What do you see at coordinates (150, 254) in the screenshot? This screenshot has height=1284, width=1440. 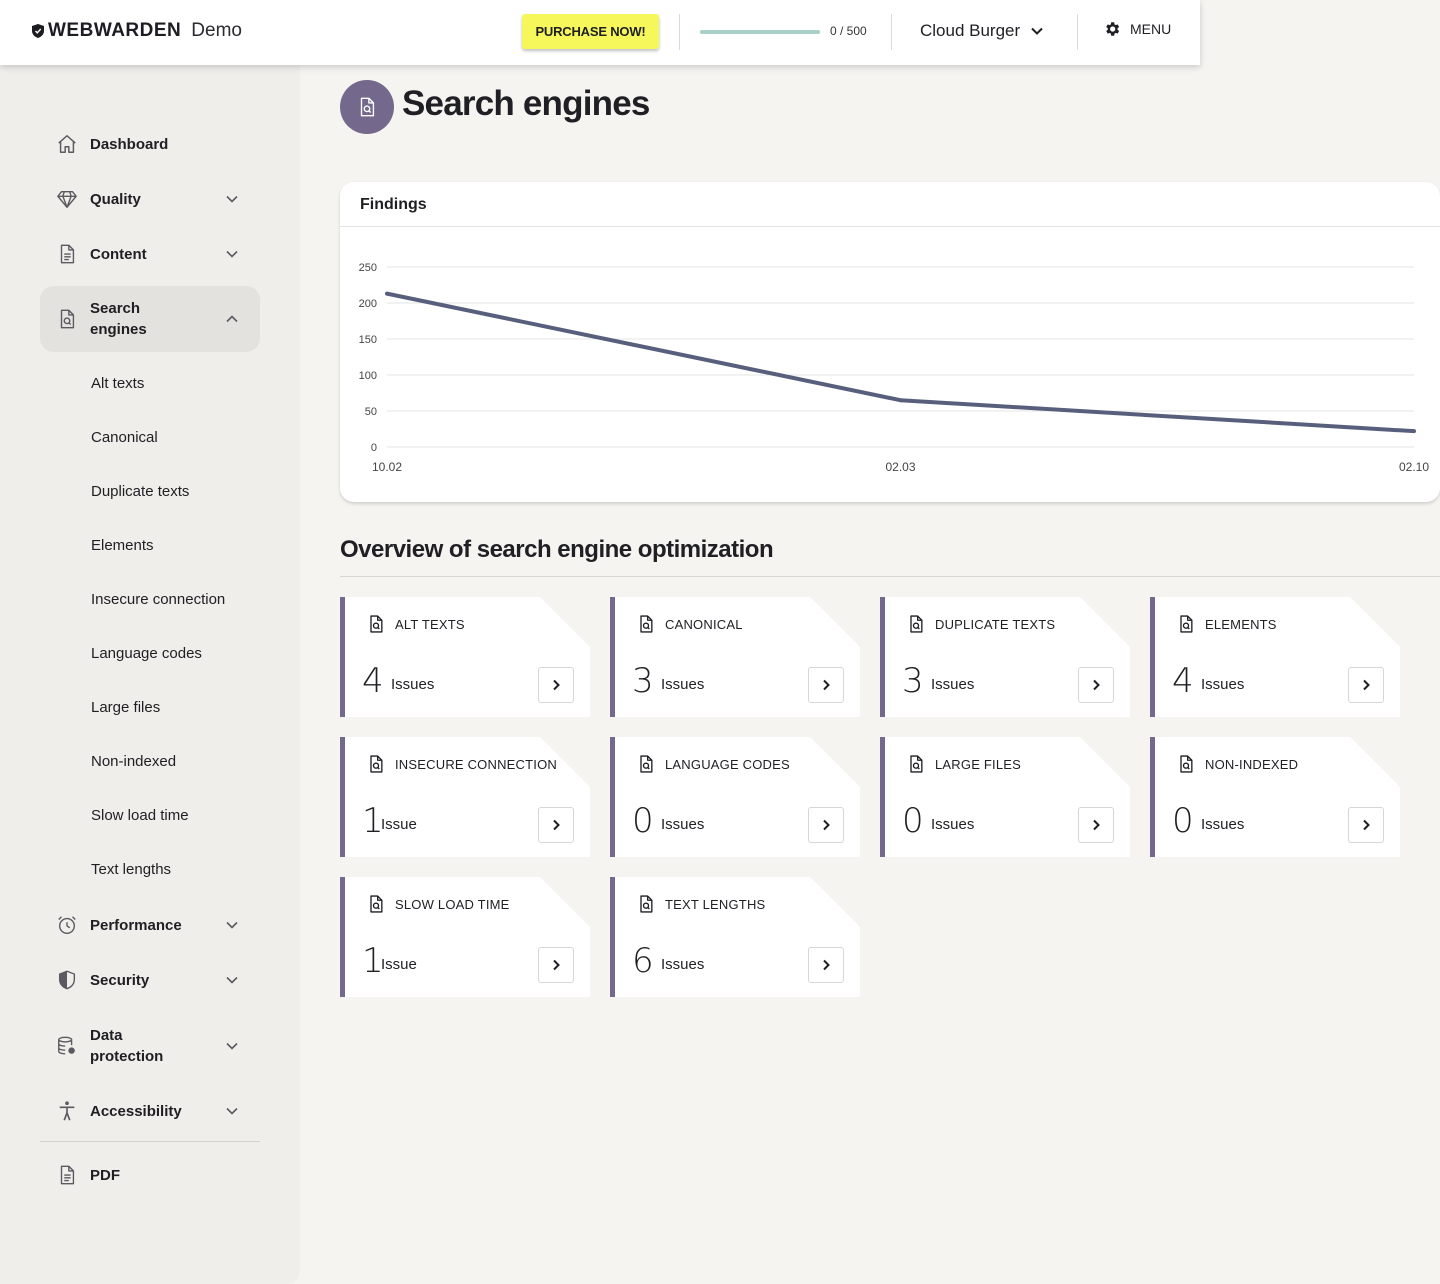 I see `sidebar-item-content: Content` at bounding box center [150, 254].